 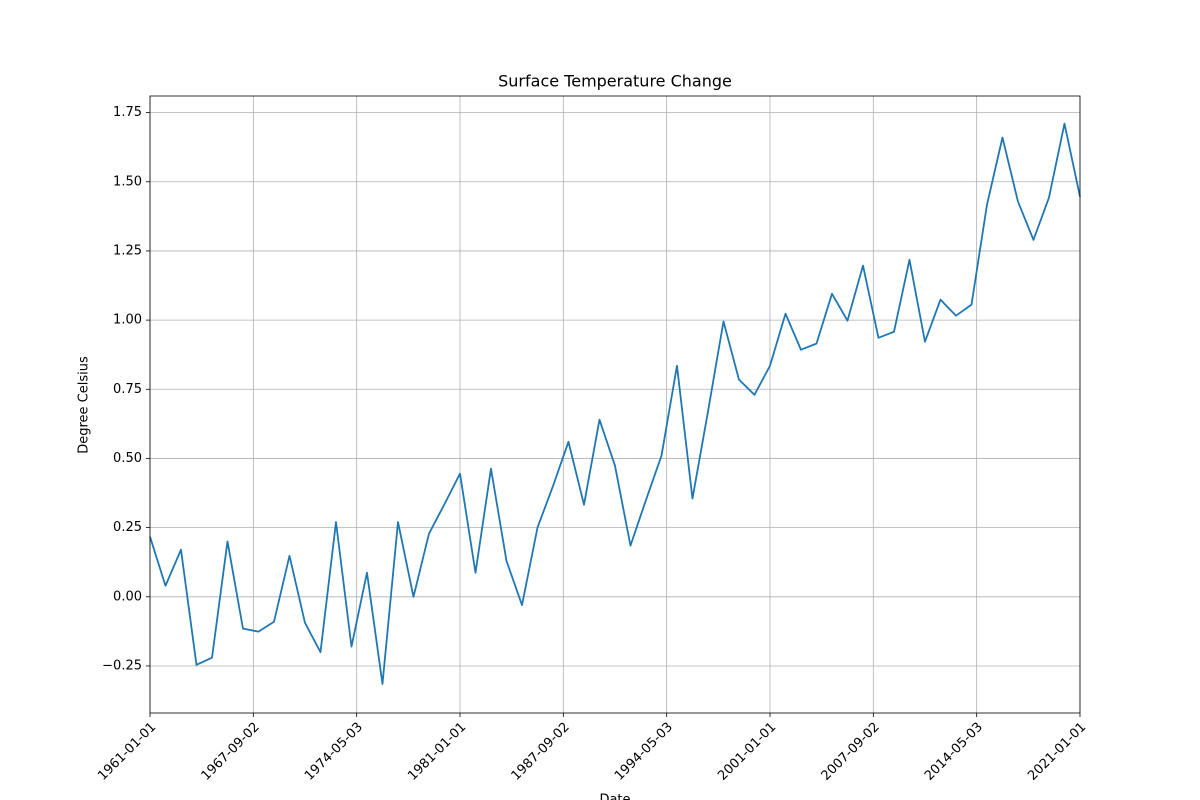 What do you see at coordinates (334, 752) in the screenshot?
I see `x-tick-label: 1974-05-03` at bounding box center [334, 752].